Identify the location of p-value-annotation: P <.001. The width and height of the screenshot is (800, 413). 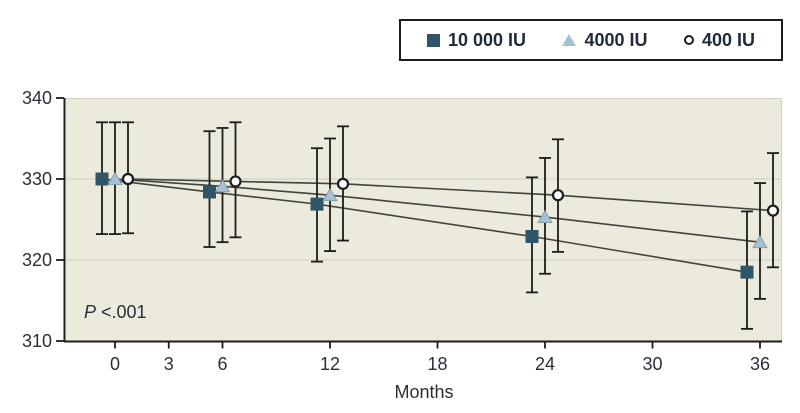
(115, 312).